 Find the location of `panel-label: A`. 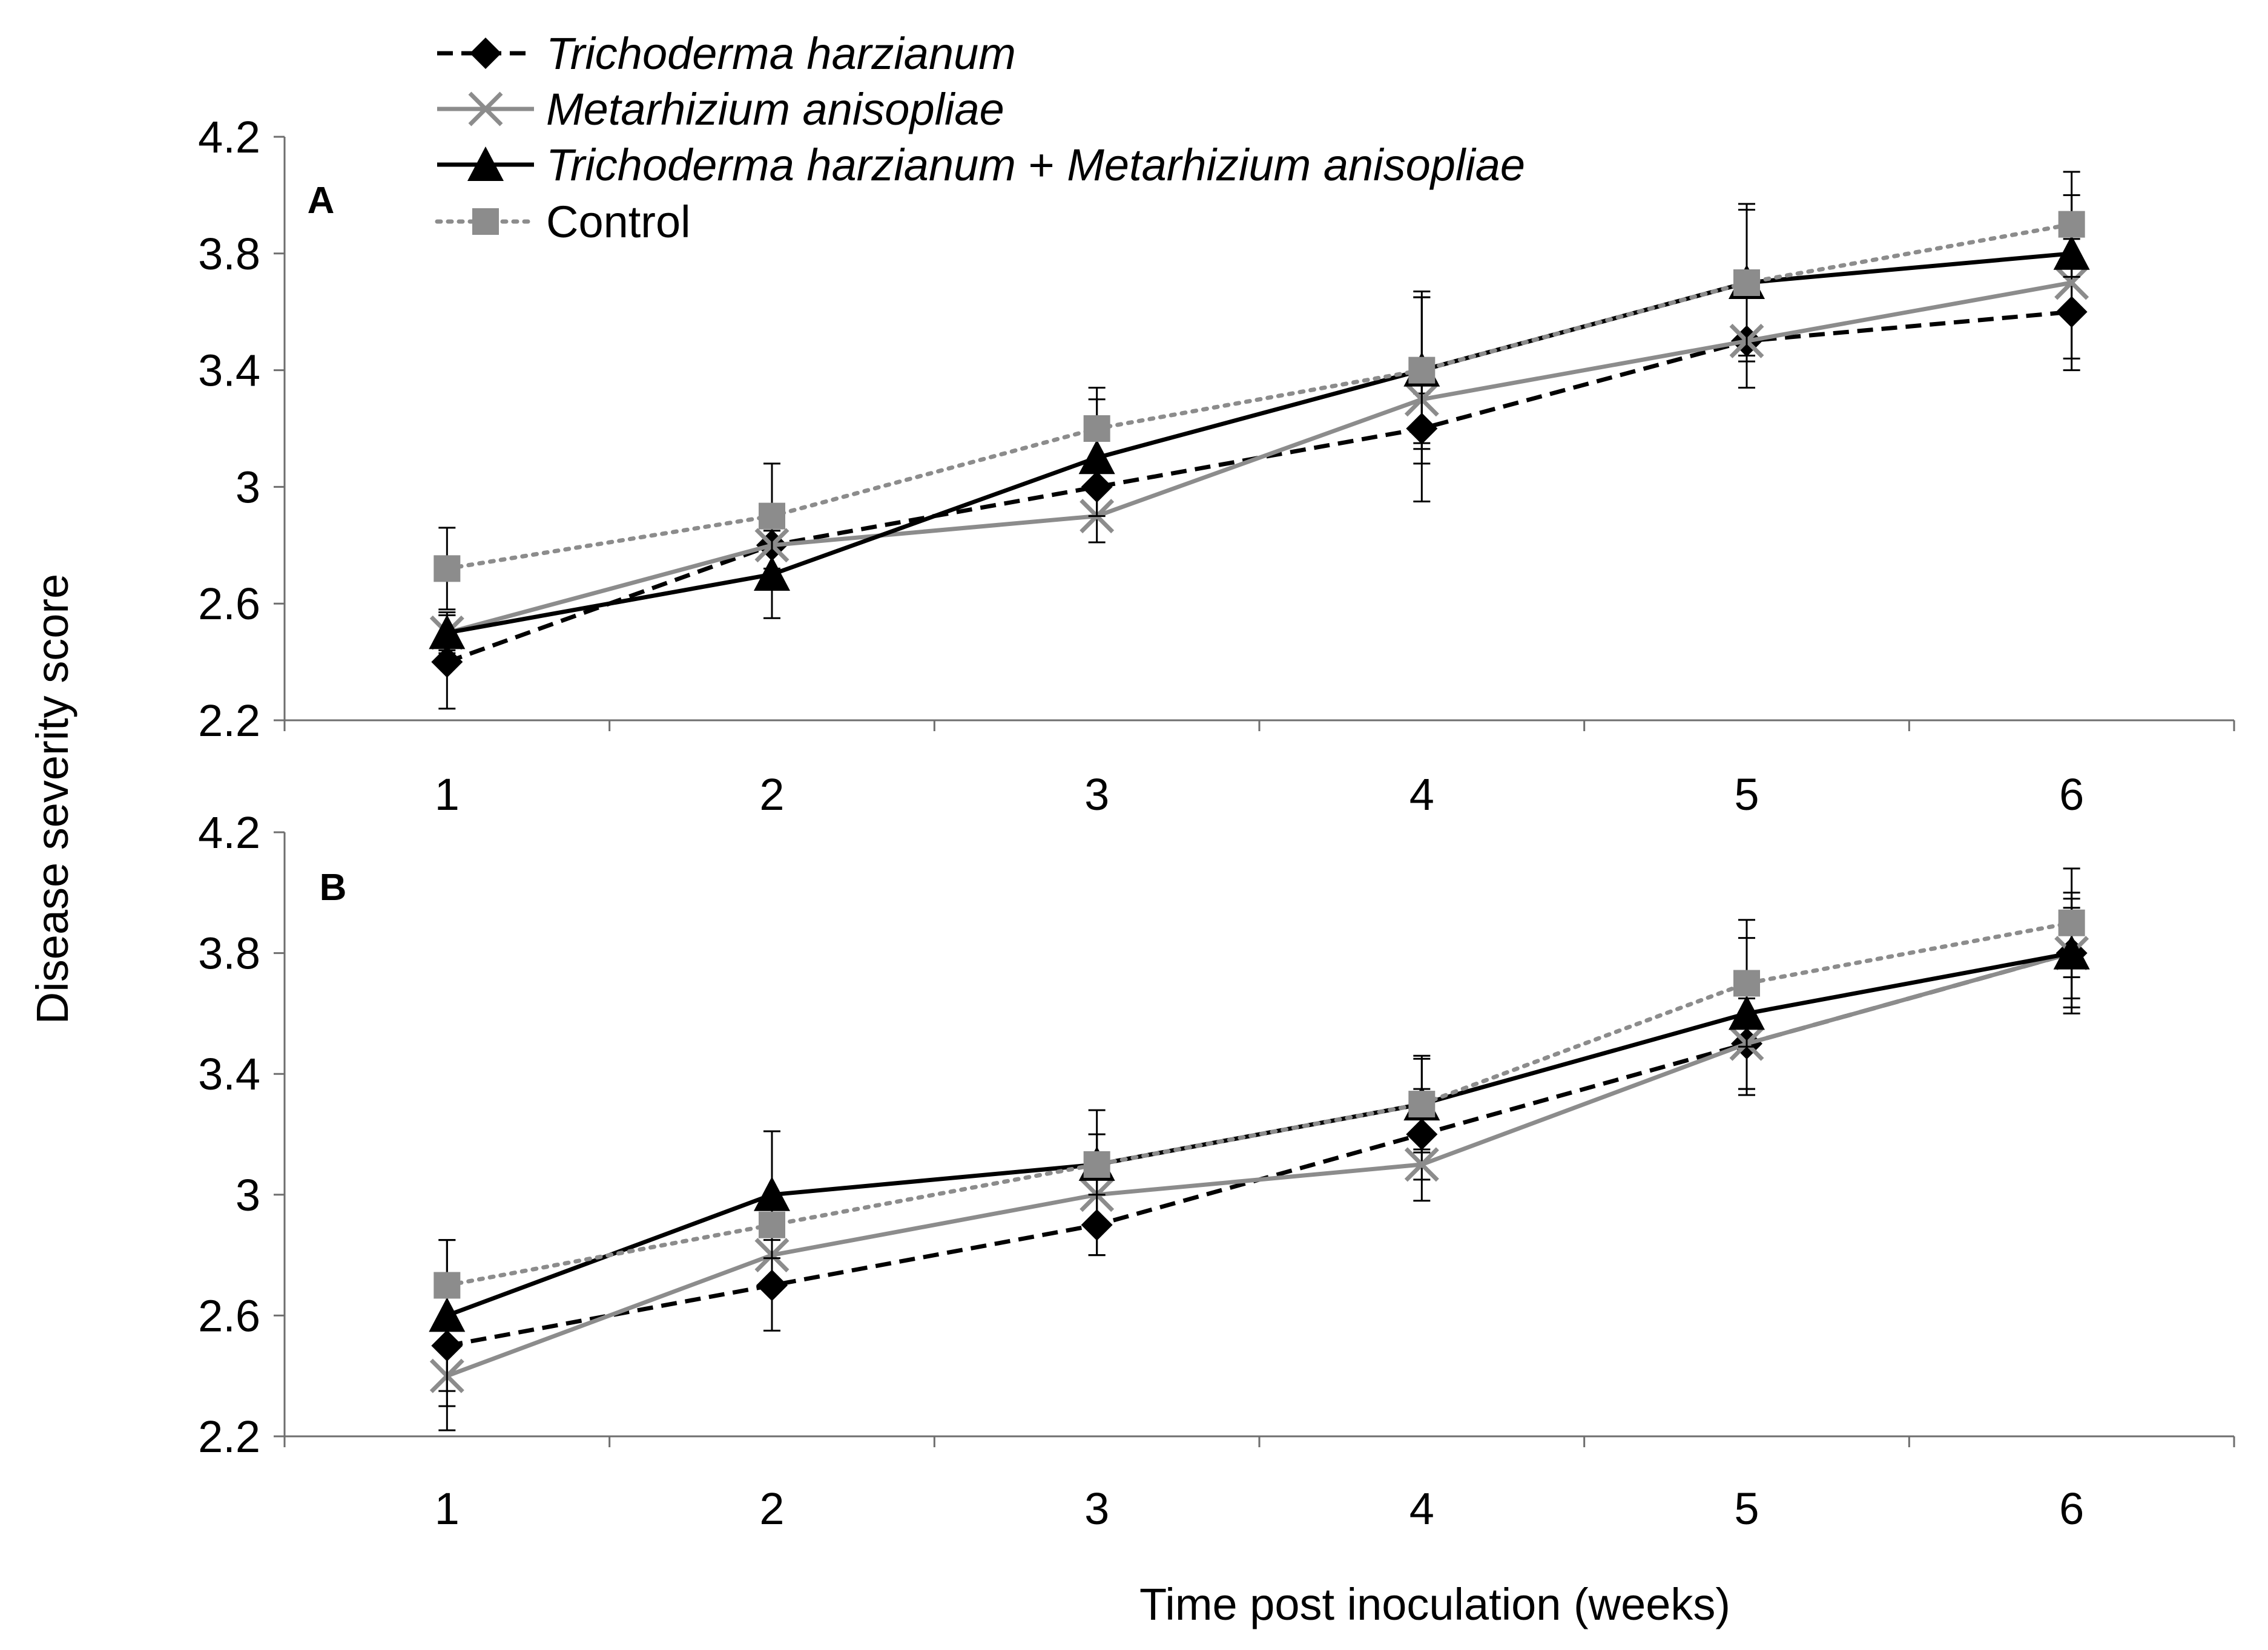

panel-label: A is located at coordinates (321, 201).